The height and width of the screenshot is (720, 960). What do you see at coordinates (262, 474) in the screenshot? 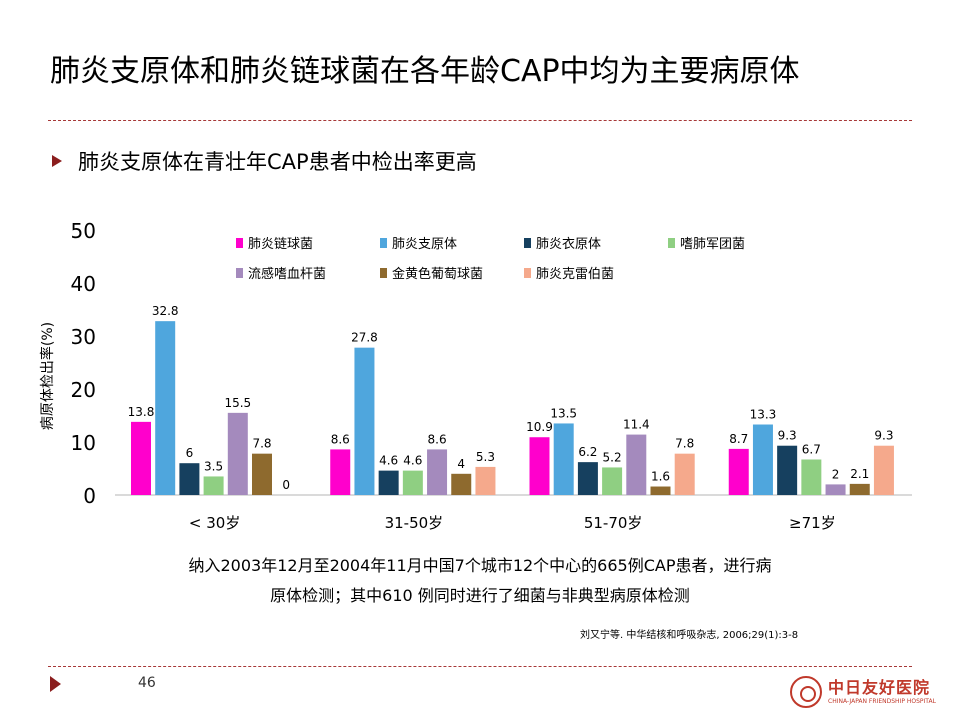
I see `bar-s5-g0` at bounding box center [262, 474].